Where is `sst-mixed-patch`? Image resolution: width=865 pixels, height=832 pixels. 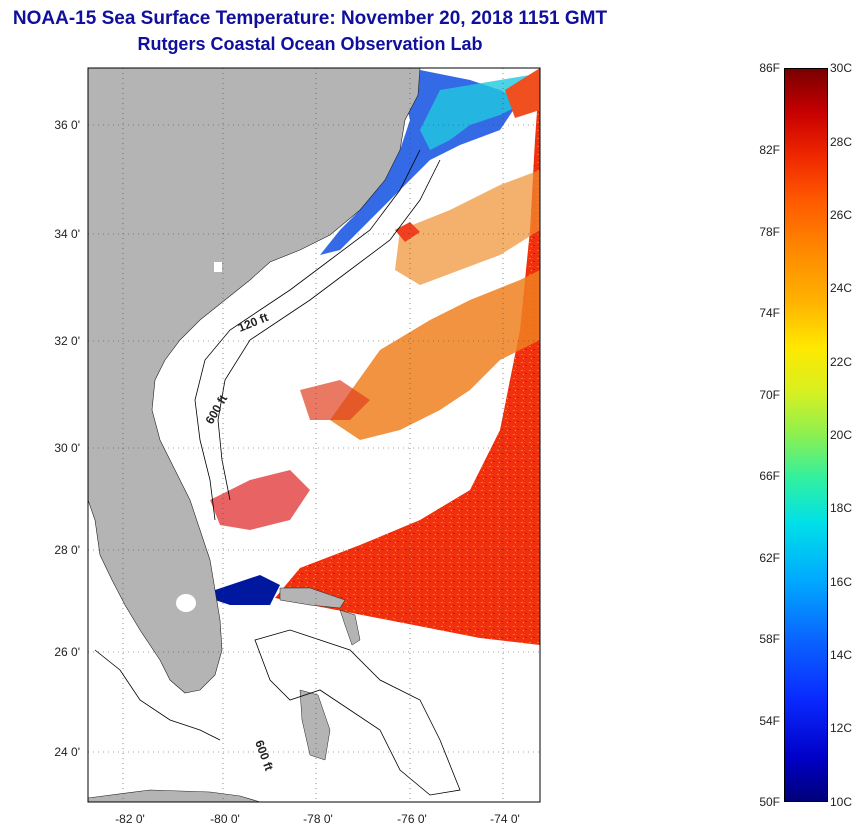 sst-mixed-patch is located at coordinates (260, 500).